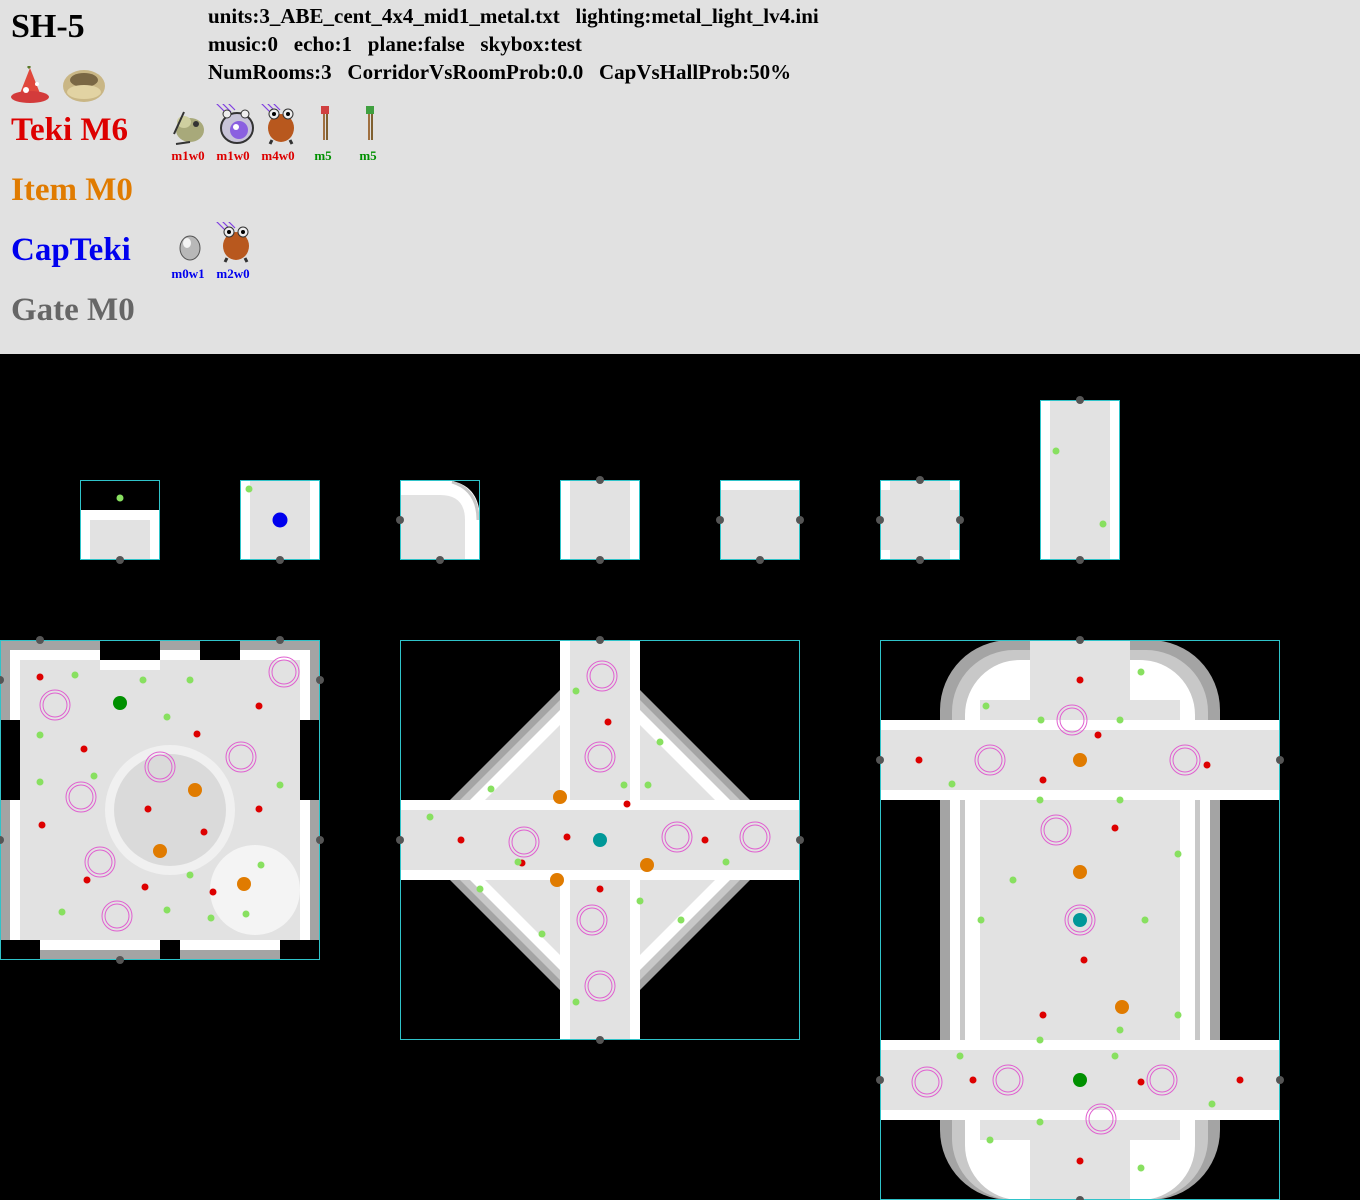  Describe the element at coordinates (84, 86) in the screenshot. I see `bowl-treasure-icon` at that location.